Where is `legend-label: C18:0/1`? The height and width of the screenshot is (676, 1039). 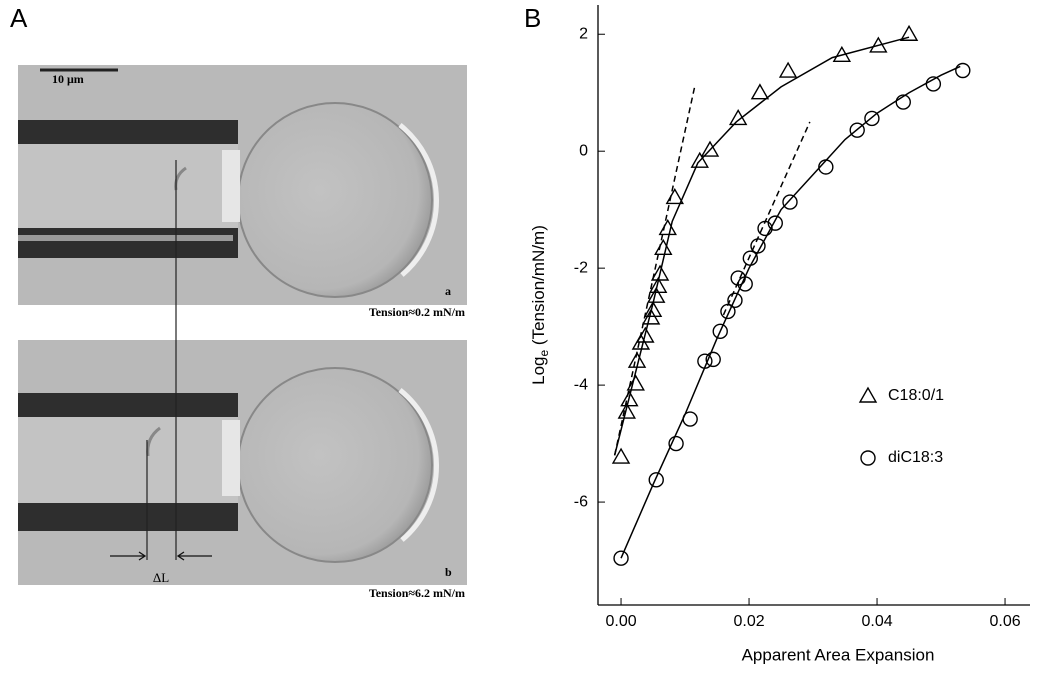 legend-label: C18:0/1 is located at coordinates (916, 395).